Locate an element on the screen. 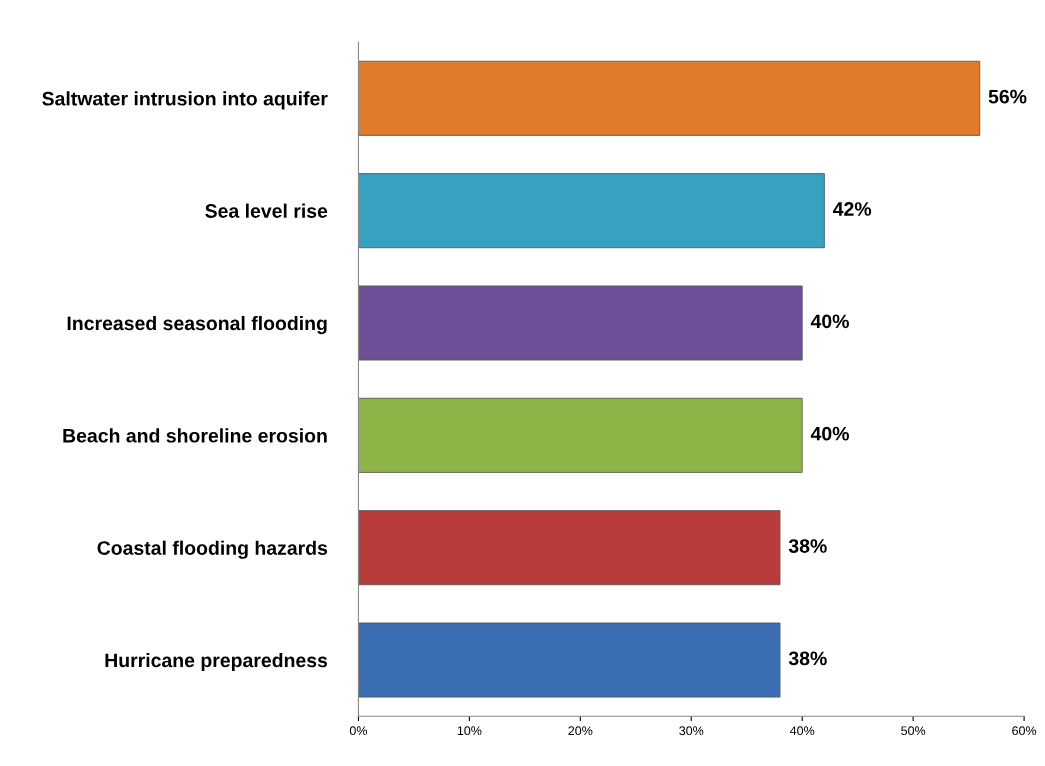 Image resolution: width=1045 pixels, height=766 pixels. x-tick-label: 10% is located at coordinates (469, 731).